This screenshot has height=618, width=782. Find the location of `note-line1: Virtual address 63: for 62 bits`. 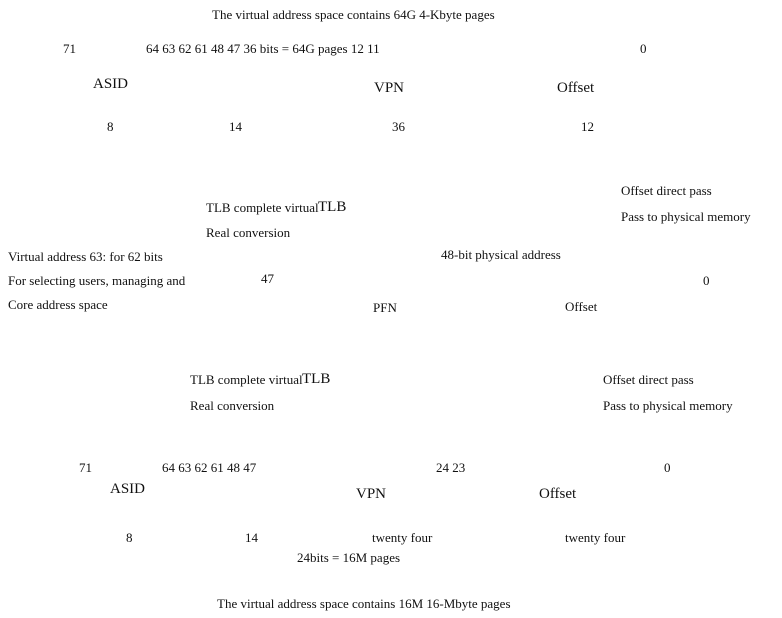

note-line1: Virtual address 63: for 62 bits is located at coordinates (85, 256).